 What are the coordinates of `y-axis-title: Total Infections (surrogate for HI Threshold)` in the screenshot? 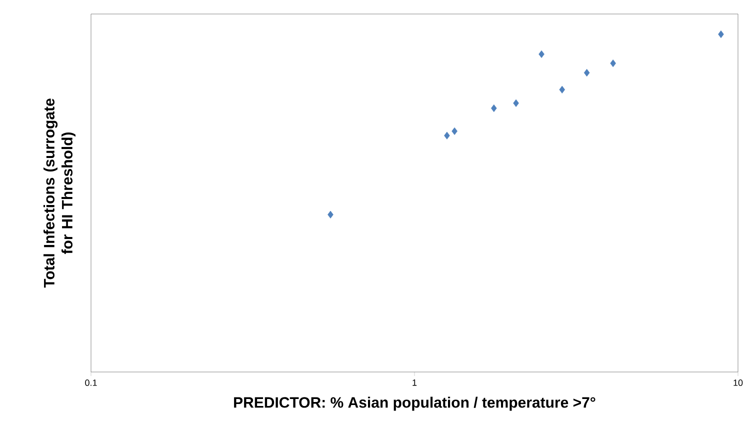 It's located at (59, 193).